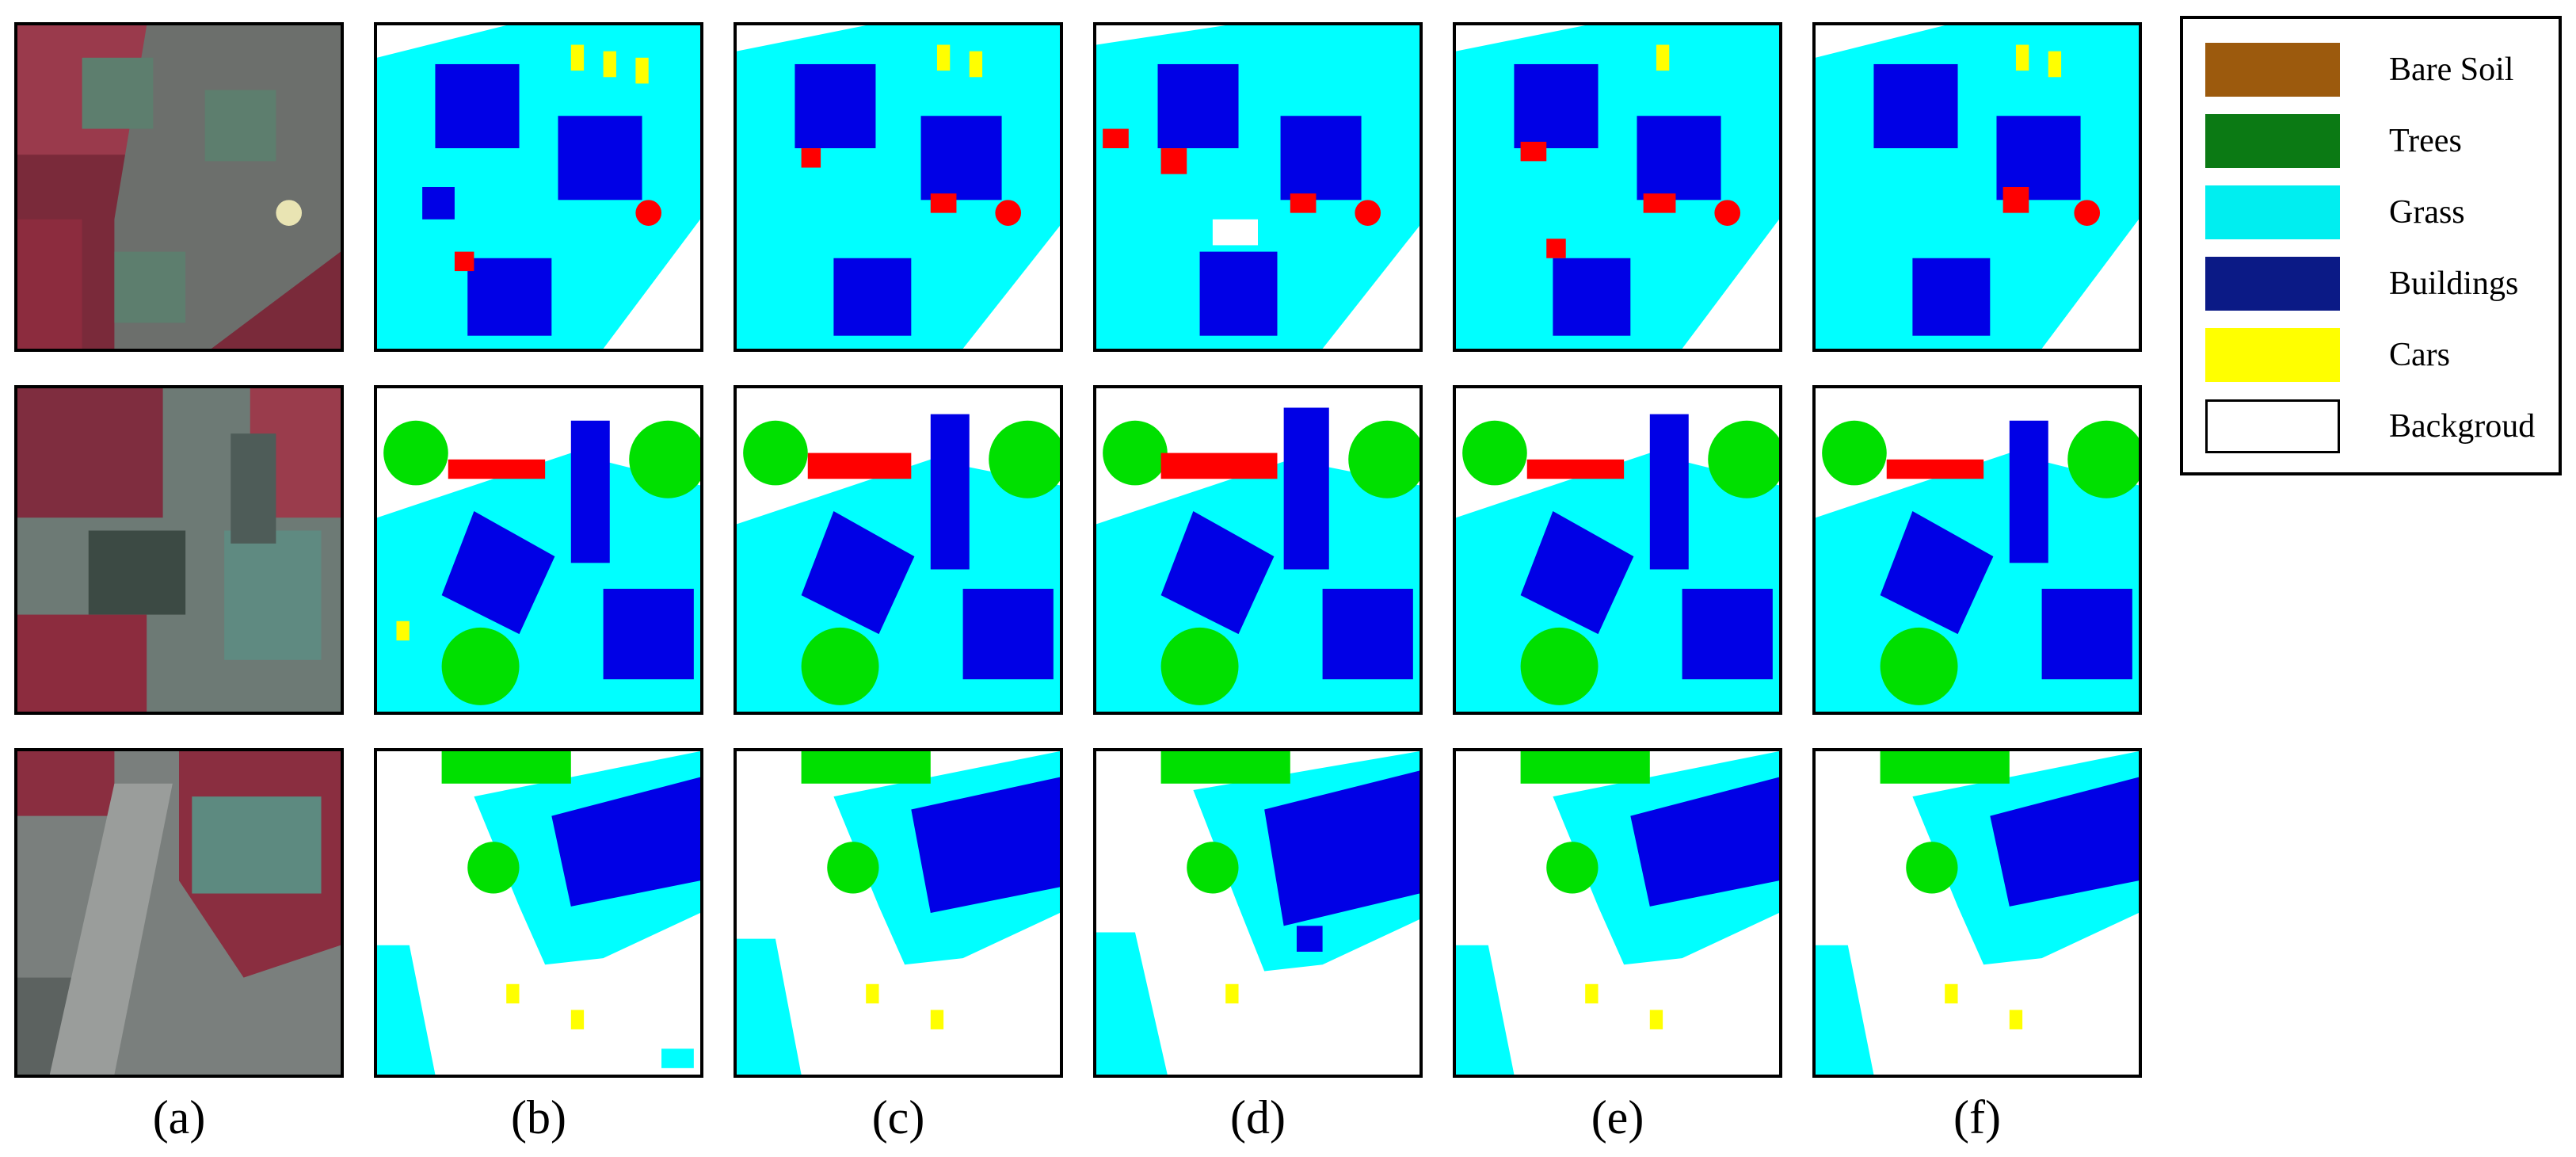 The width and height of the screenshot is (2576, 1157). Describe the element at coordinates (1977, 187) in the screenshot. I see `prediction-f-row1` at that location.